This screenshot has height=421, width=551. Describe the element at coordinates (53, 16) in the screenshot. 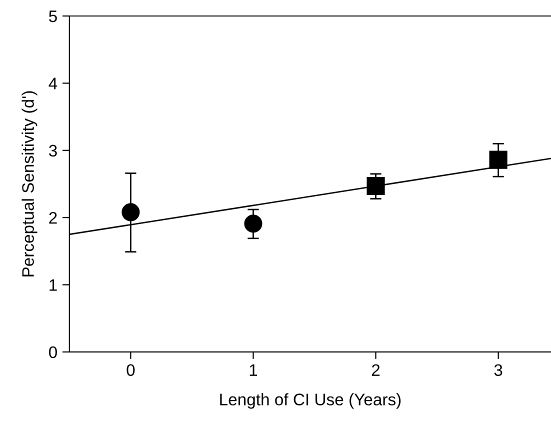

I see `y-tick-label: 5` at that location.